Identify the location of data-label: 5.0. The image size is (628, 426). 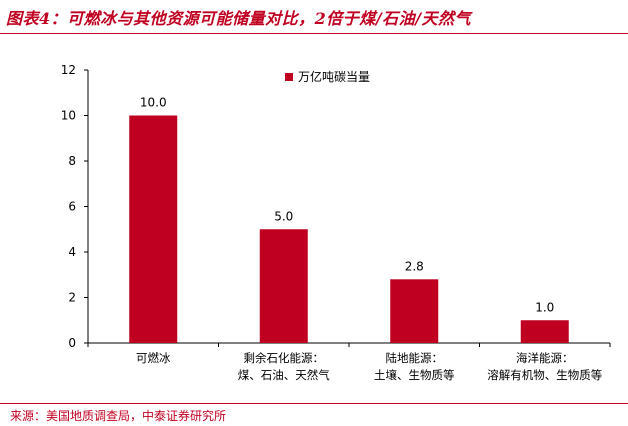
(283, 216).